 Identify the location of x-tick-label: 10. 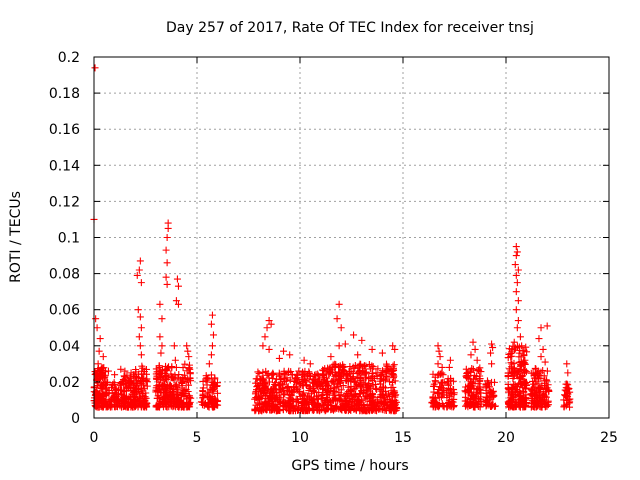
(300, 438).